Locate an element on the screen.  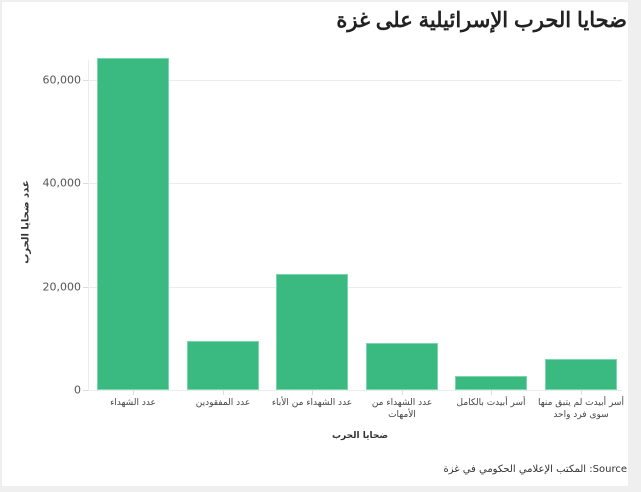
y-tick-label: 60,000 is located at coordinates (62, 80).